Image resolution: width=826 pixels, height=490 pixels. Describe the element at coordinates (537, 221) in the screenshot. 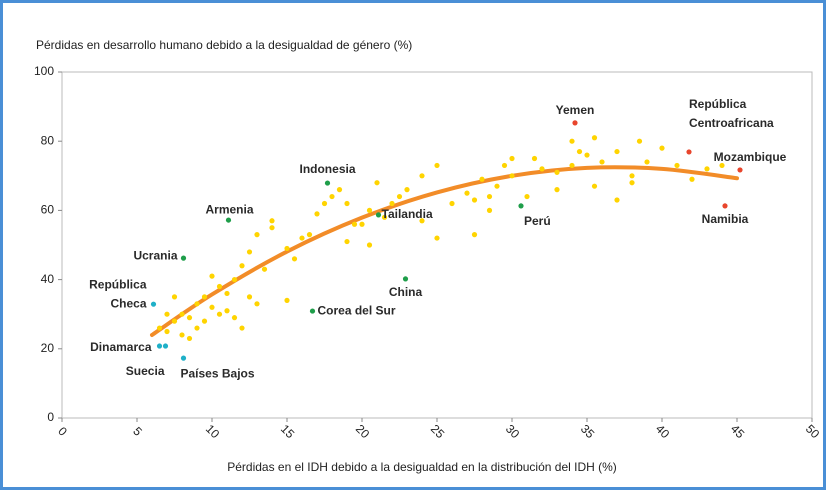

I see `point-label: Perú` at that location.